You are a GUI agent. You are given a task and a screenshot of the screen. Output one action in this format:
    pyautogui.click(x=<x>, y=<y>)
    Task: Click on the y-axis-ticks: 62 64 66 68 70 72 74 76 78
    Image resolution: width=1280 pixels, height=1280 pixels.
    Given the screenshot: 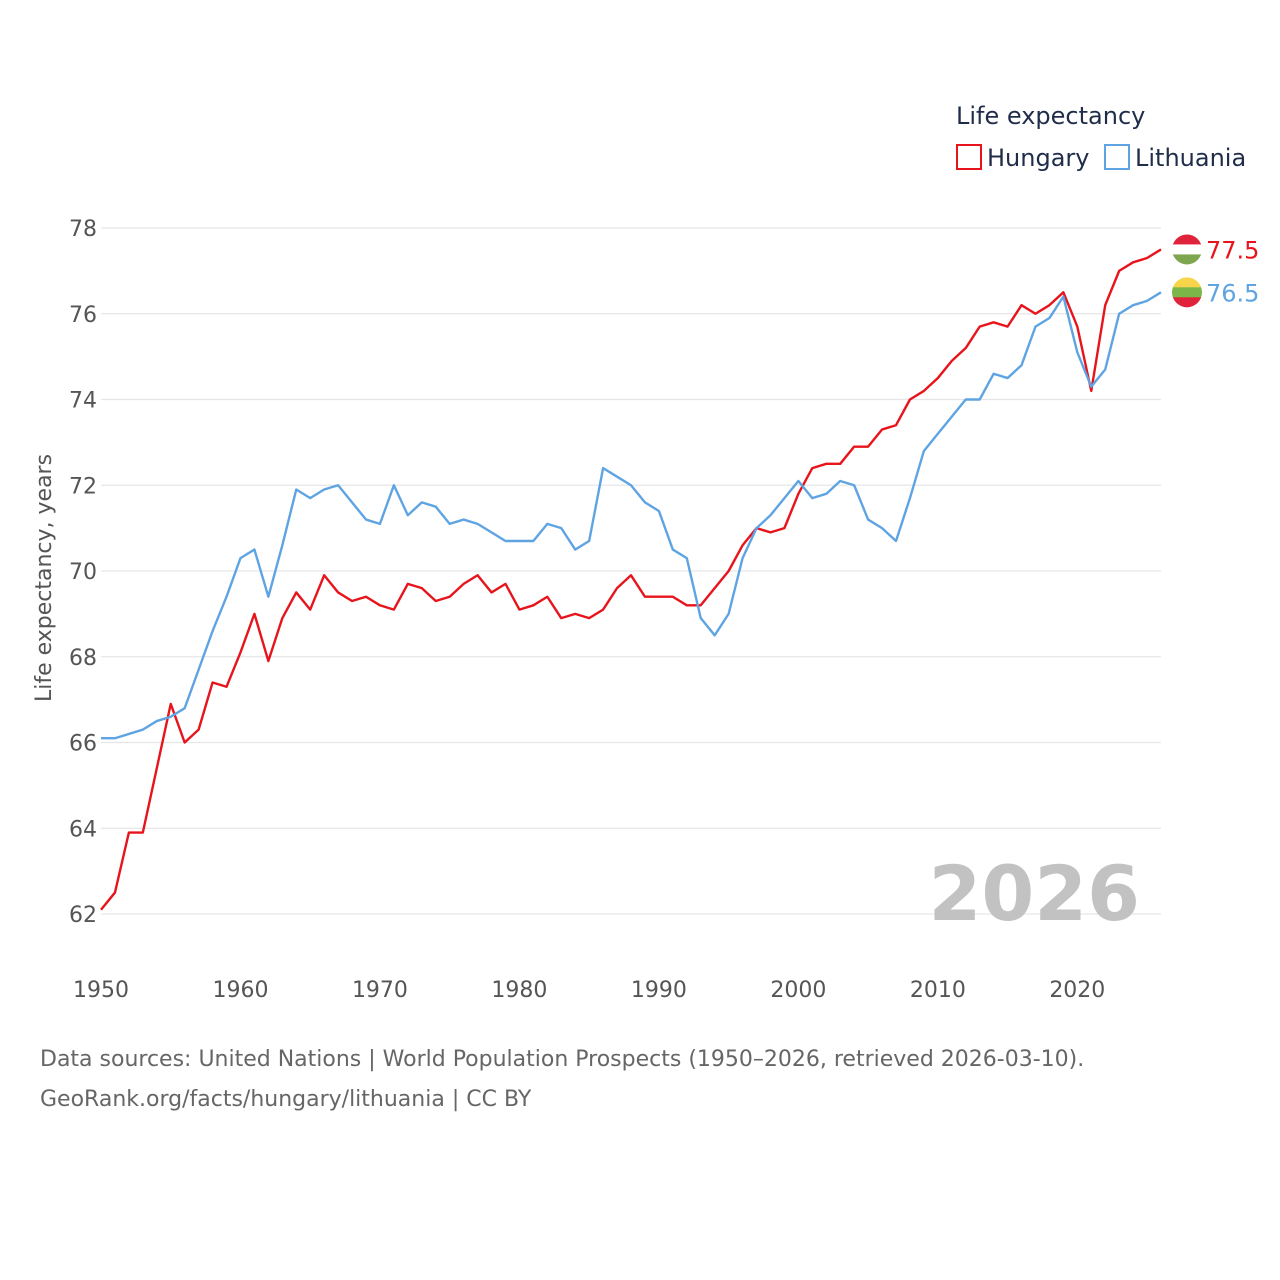 What is the action you would take?
    pyautogui.click(x=83, y=572)
    